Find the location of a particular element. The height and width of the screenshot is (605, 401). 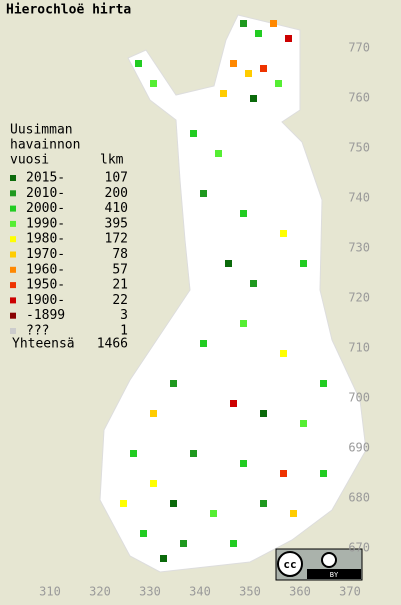

x-label: 350 is located at coordinates (250, 592).